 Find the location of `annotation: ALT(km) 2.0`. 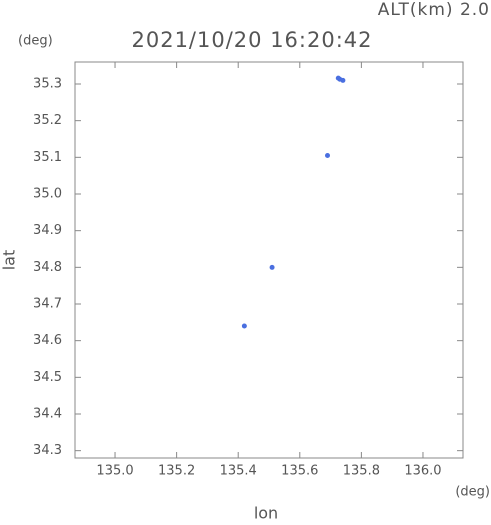

annotation: ALT(km) 2.0 is located at coordinates (434, 10).